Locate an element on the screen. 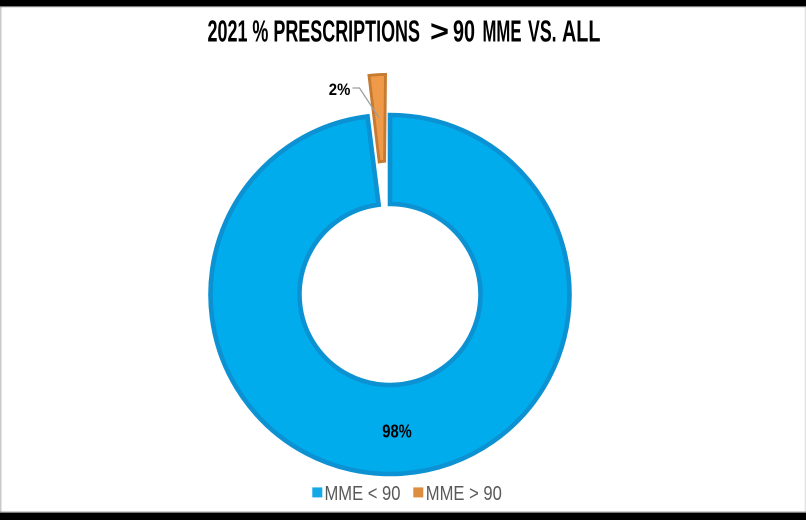 The width and height of the screenshot is (806, 520). svg-text: 2% is located at coordinates (340, 90).